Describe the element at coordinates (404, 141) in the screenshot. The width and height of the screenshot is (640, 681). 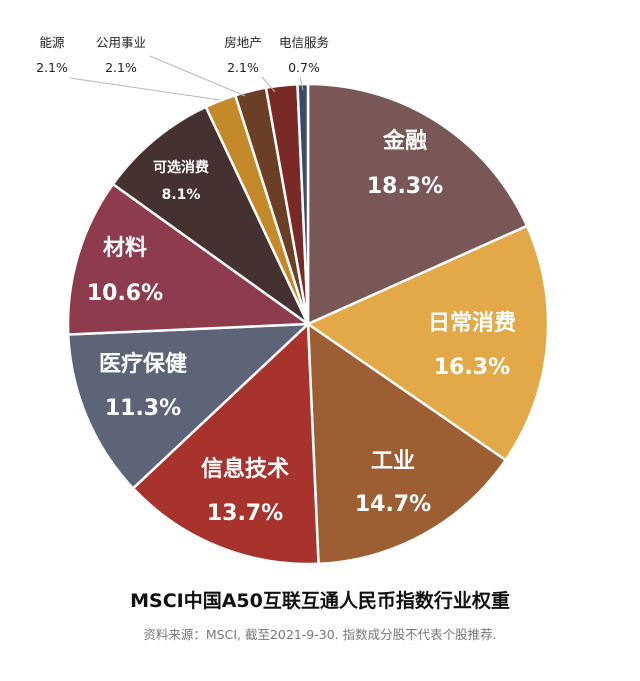
I see `slice-label: 金融` at that location.